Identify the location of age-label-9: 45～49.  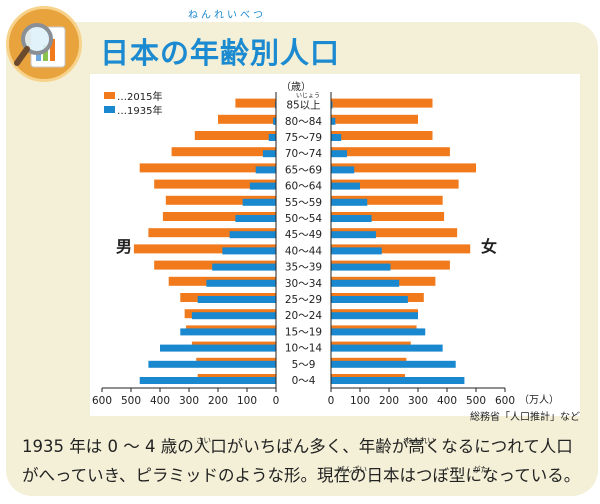
(303, 235).